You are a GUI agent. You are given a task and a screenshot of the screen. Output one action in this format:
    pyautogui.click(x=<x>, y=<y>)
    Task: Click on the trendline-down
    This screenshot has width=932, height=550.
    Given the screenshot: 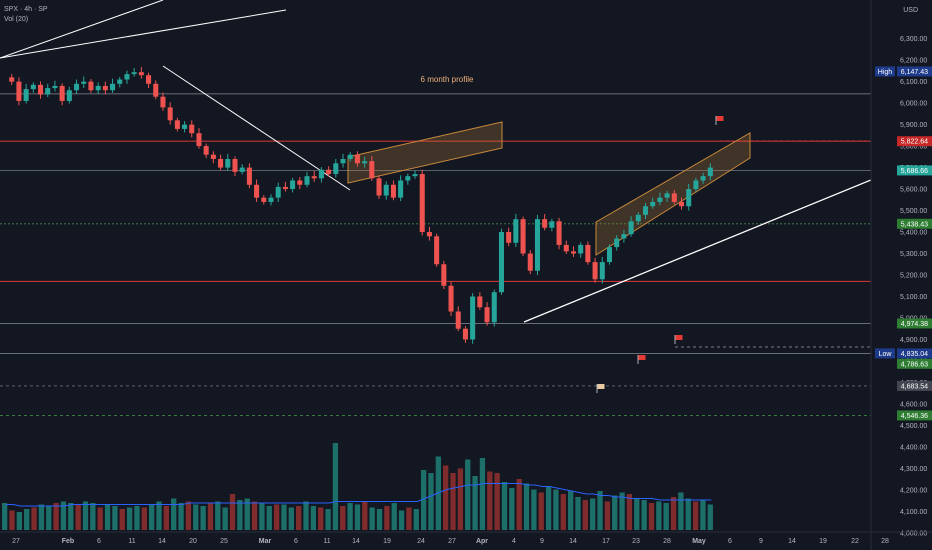 What is the action you would take?
    pyautogui.click(x=256, y=128)
    